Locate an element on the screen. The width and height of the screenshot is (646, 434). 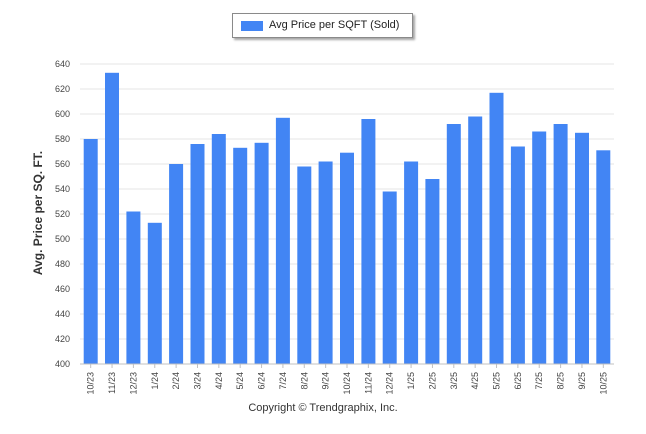
x-tick-label: 5/24 is located at coordinates (240, 381).